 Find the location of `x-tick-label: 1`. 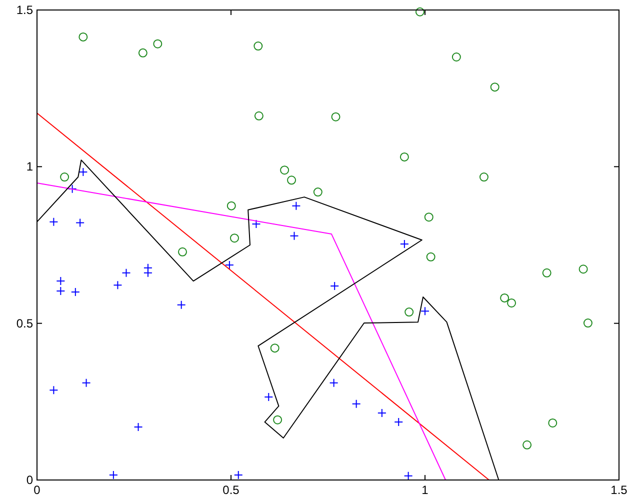

x-tick-label: 1 is located at coordinates (425, 490).